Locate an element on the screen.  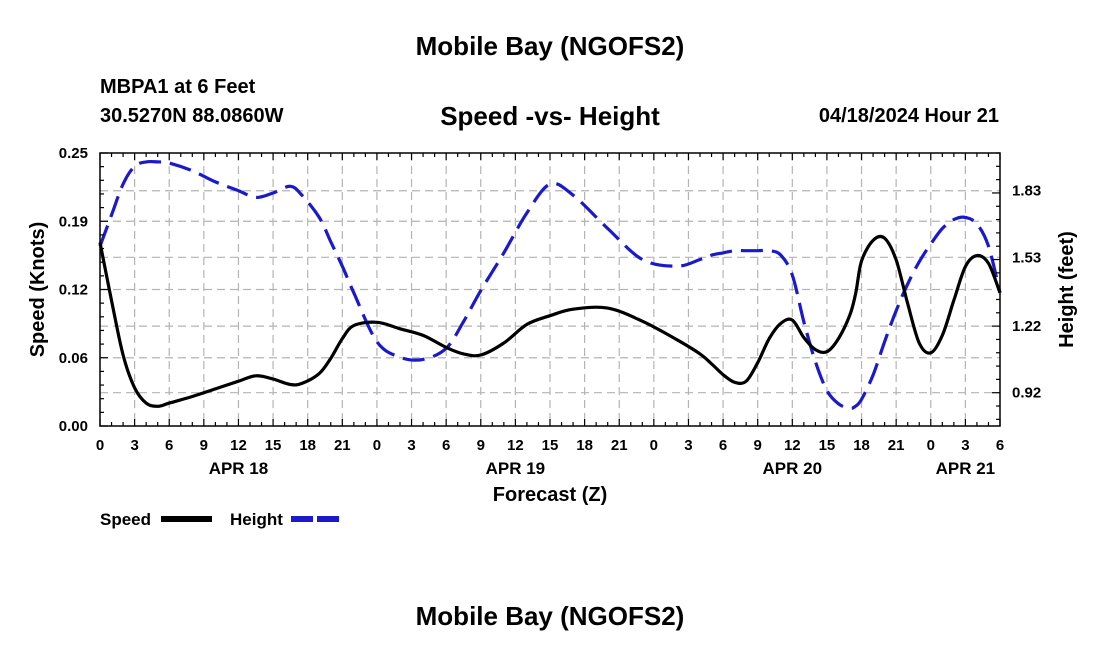
y-axis-label-left: Speed (Knots) is located at coordinates (38, 290).